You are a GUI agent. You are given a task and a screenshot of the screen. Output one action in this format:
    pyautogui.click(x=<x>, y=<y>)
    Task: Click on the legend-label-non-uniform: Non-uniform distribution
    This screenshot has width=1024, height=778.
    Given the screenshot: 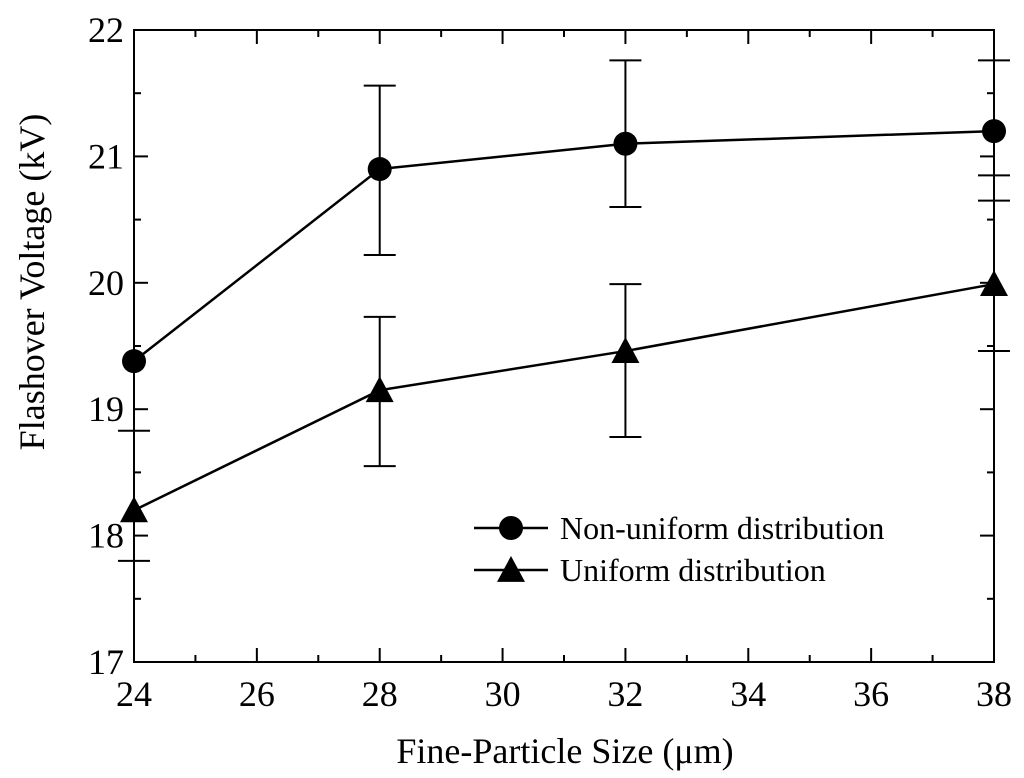 What is the action you would take?
    pyautogui.click(x=722, y=528)
    